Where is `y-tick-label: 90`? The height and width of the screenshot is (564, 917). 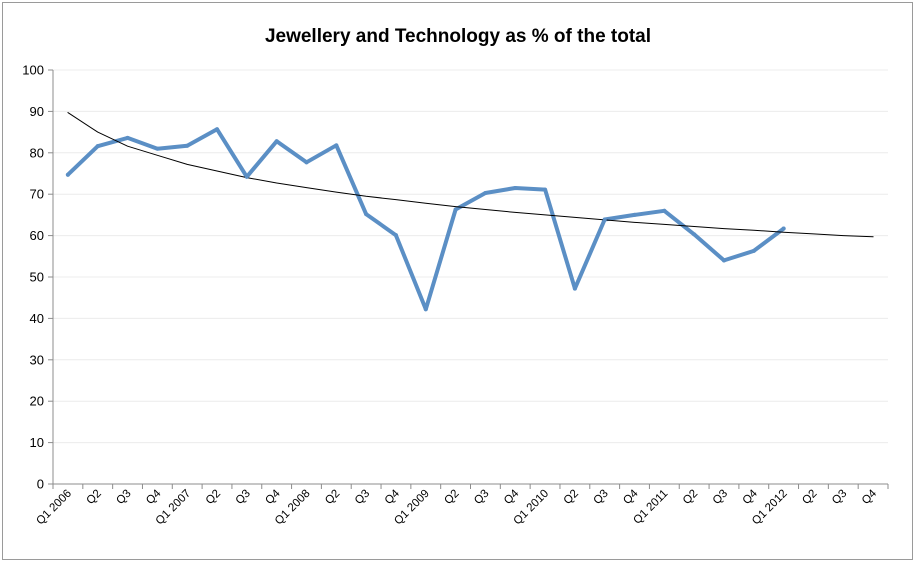 y-tick-label: 90 is located at coordinates (37, 111).